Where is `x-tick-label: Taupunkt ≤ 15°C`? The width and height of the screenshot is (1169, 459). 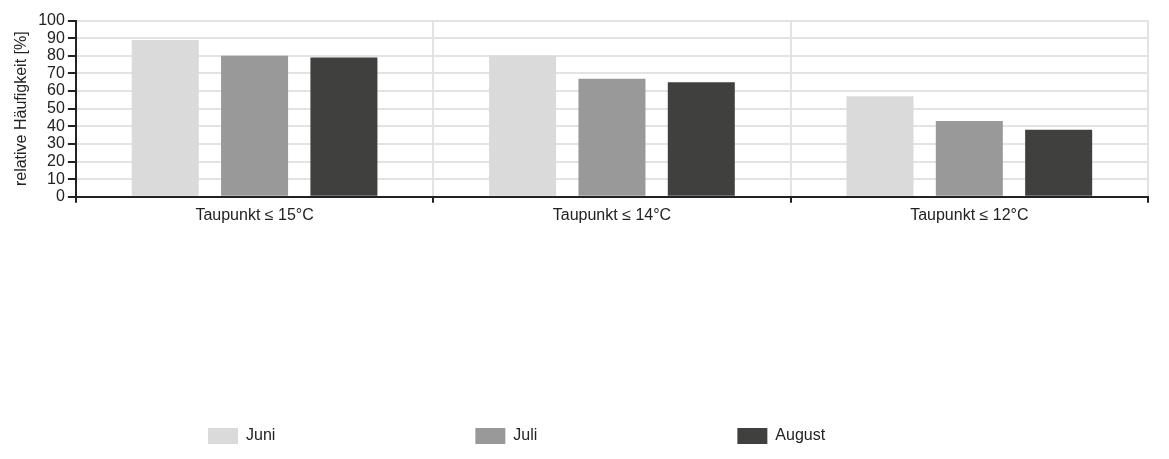 x-tick-label: Taupunkt ≤ 15°C is located at coordinates (254, 214).